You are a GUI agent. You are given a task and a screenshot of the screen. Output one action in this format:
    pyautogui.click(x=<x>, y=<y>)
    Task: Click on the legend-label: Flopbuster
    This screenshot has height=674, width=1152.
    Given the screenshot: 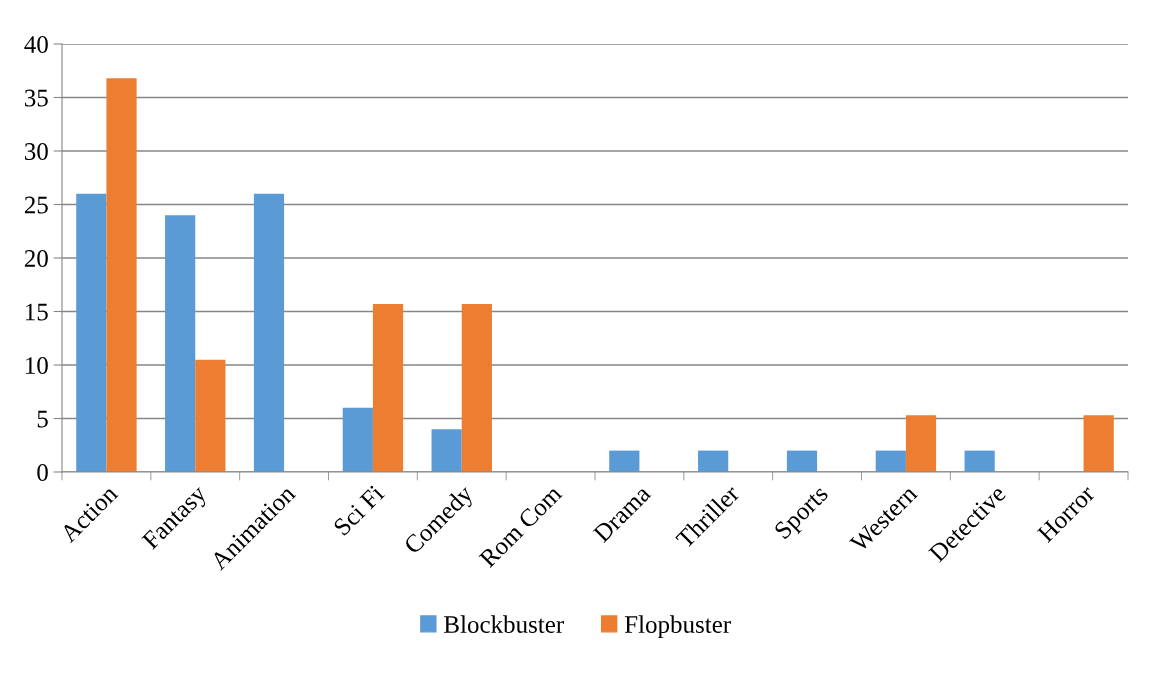 What is the action you would take?
    pyautogui.click(x=677, y=627)
    